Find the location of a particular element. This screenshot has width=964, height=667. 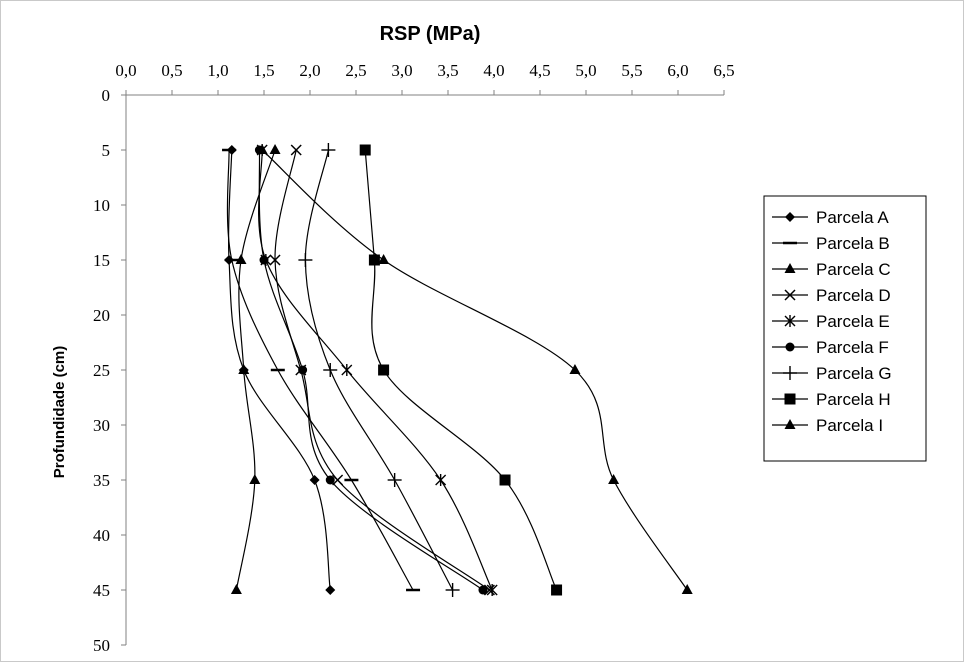

series-line-parcela-d is located at coordinates (382, 370).